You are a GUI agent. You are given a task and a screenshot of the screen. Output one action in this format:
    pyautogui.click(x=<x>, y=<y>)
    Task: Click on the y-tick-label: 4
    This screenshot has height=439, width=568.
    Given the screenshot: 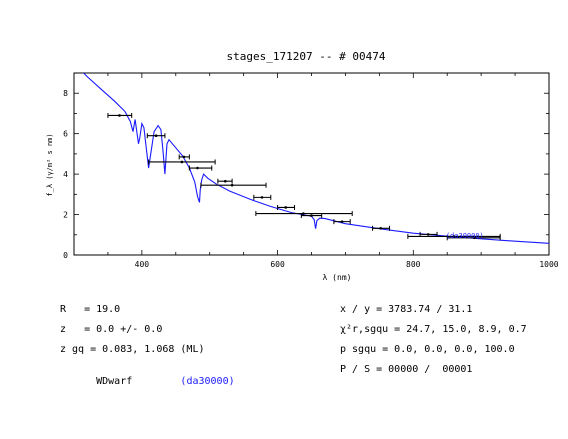 What is the action you would take?
    pyautogui.click(x=65, y=174)
    